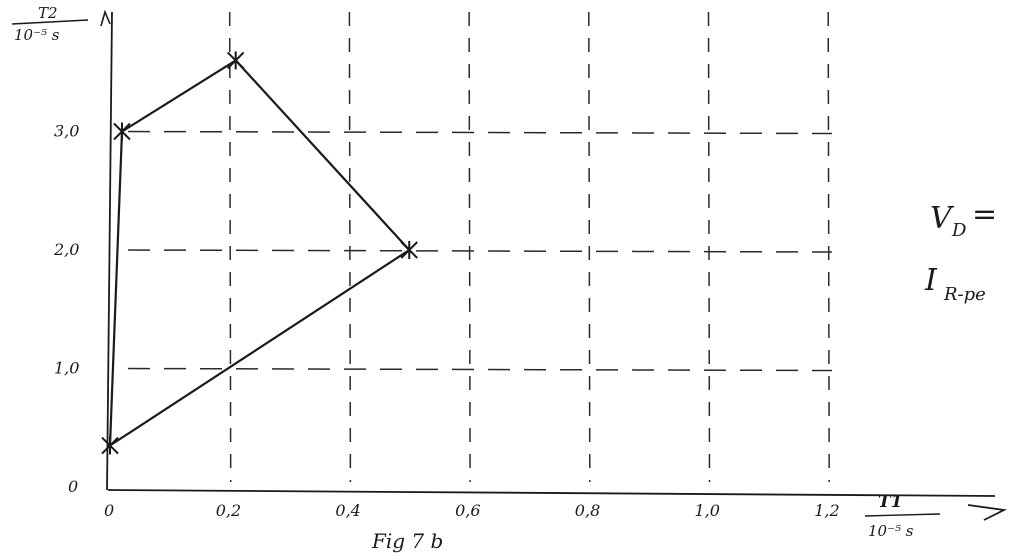 The image size is (1009, 560). I want to click on y-tick-label: 3,0, so click(66, 131).